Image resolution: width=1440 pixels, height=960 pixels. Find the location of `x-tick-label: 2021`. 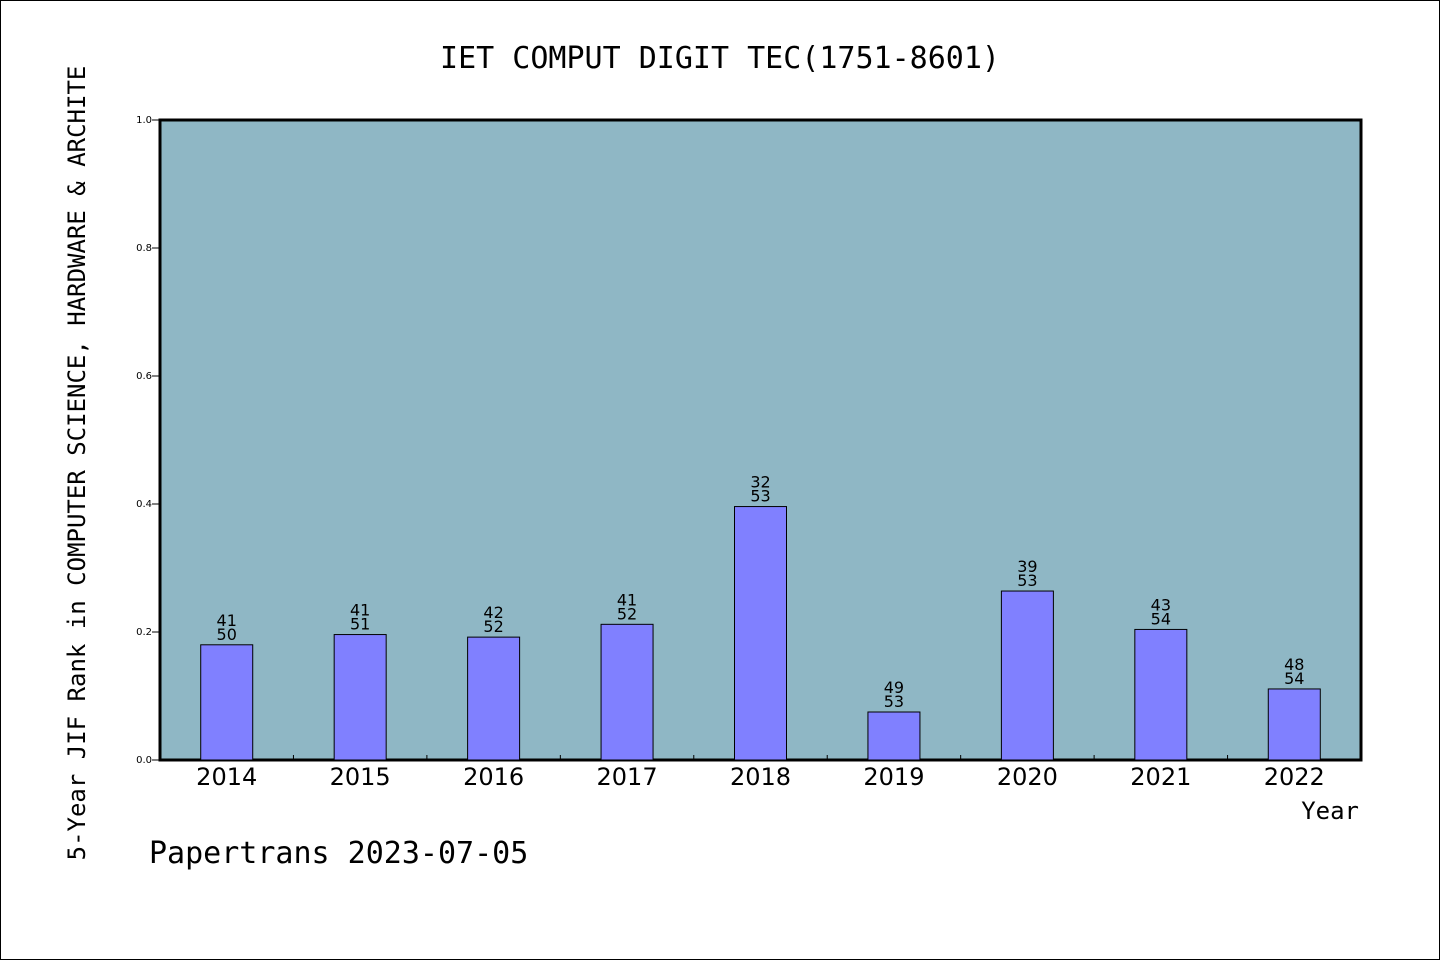

x-tick-label: 2021 is located at coordinates (1160, 777).